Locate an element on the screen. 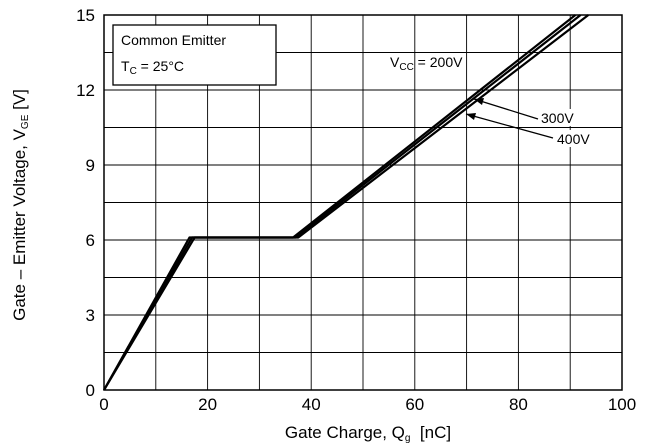 The height and width of the screenshot is (446, 653). arrow-300v is located at coordinates (506, 109).